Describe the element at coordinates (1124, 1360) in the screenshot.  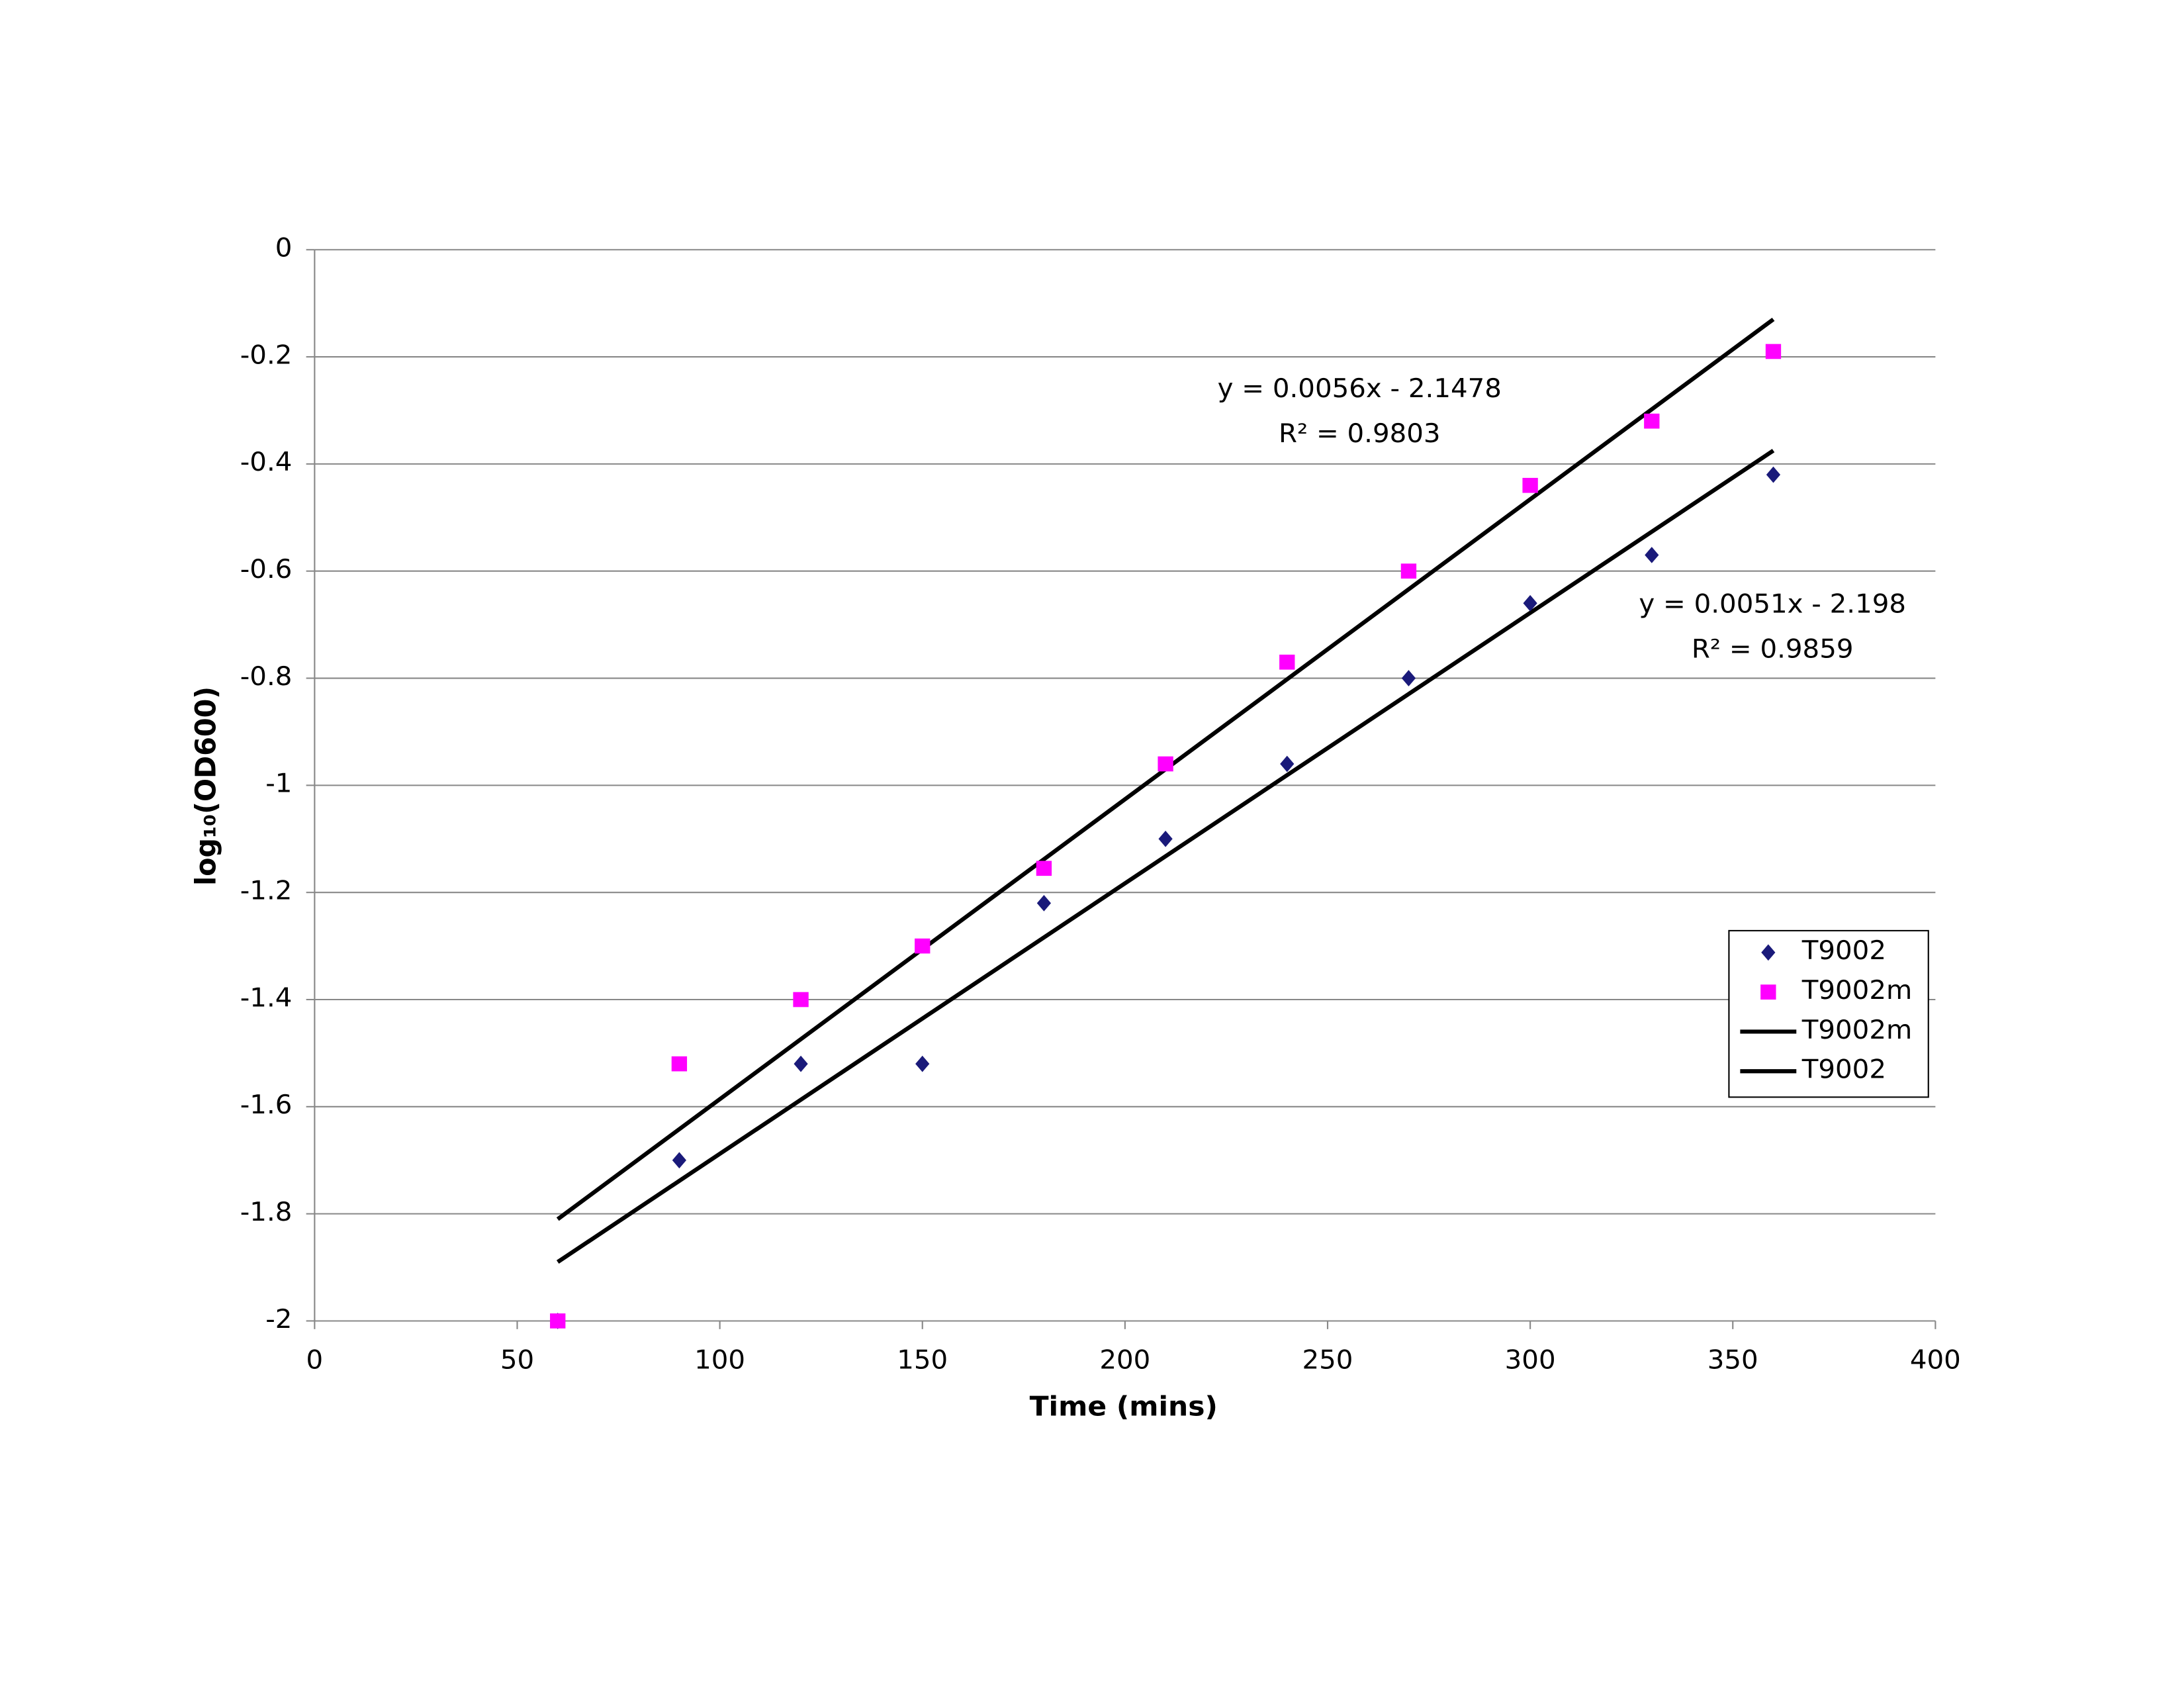
I see `x-tick-label: 200` at that location.